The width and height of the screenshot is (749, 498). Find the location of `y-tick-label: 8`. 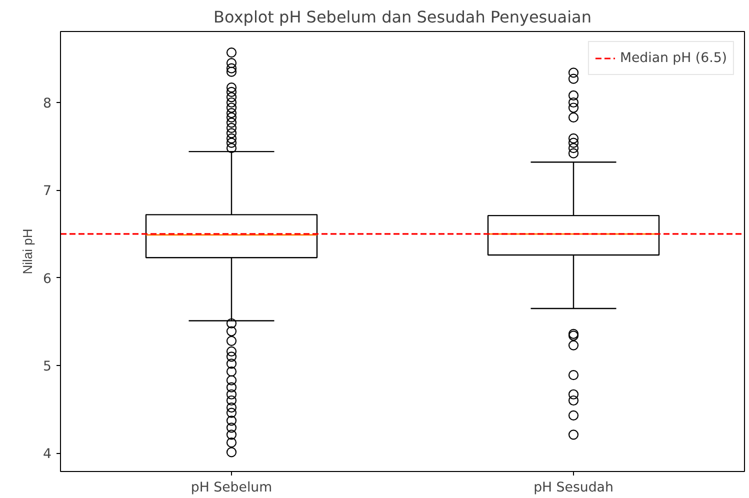

y-tick-label: 8 is located at coordinates (47, 104).